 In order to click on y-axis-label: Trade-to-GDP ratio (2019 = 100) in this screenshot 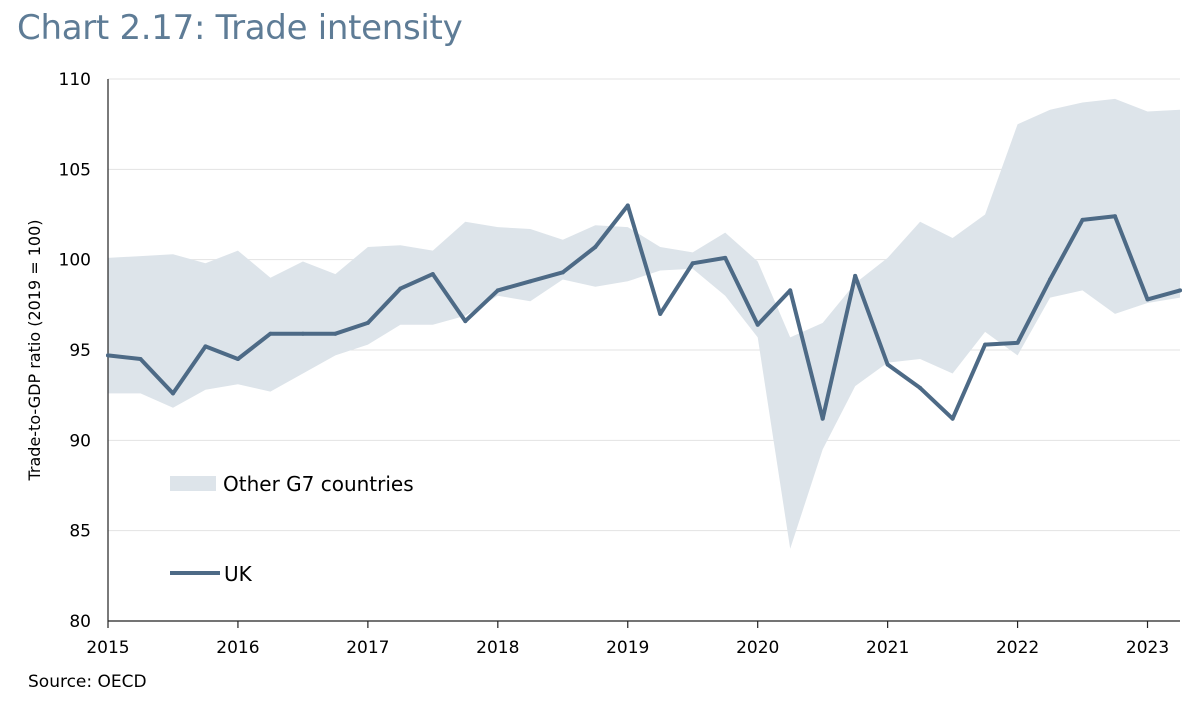, I will do `click(34, 350)`.